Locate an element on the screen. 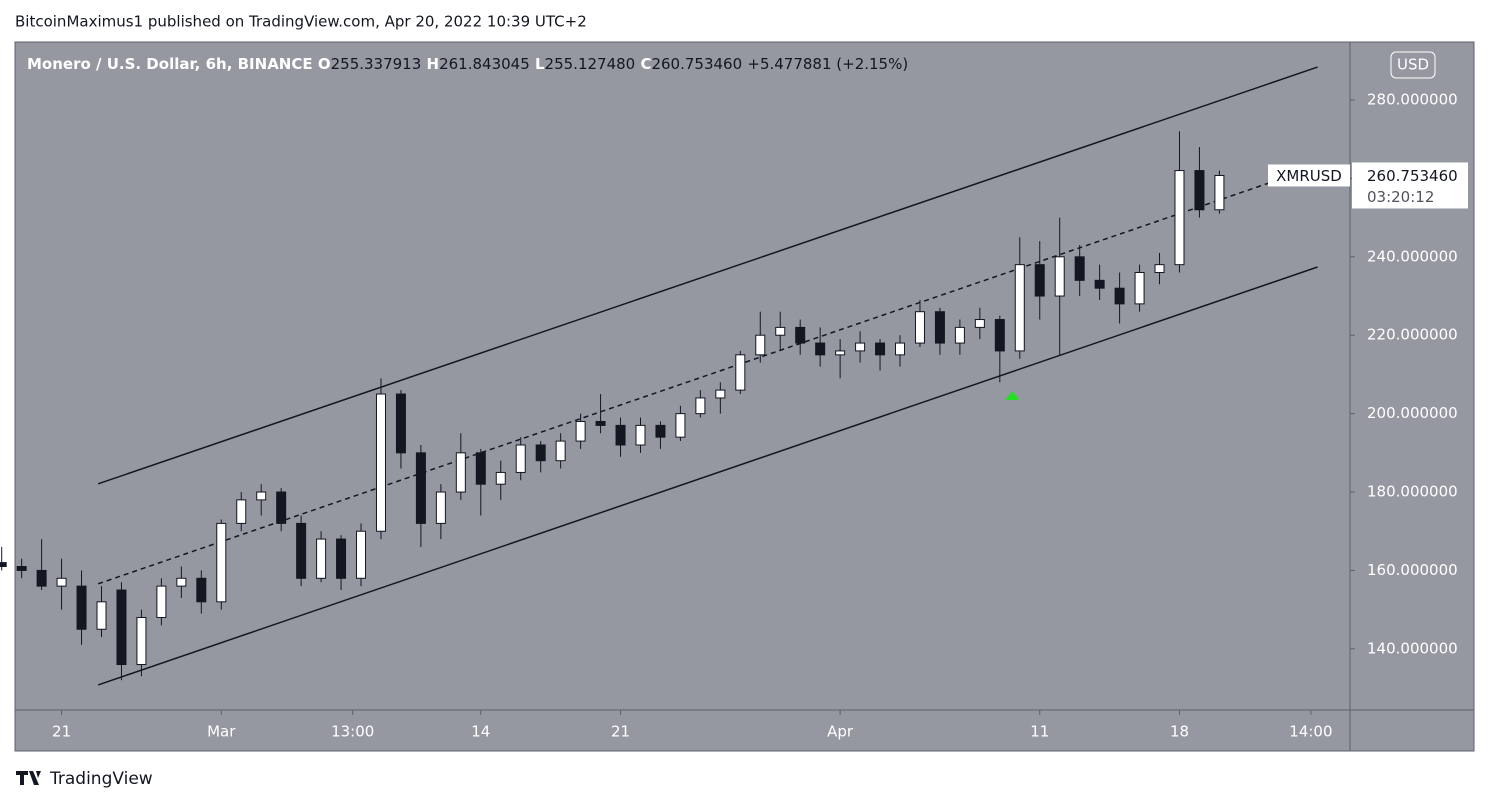 Image resolution: width=1489 pixels, height=805 pixels. x-tick-label: 11 is located at coordinates (1039, 732).